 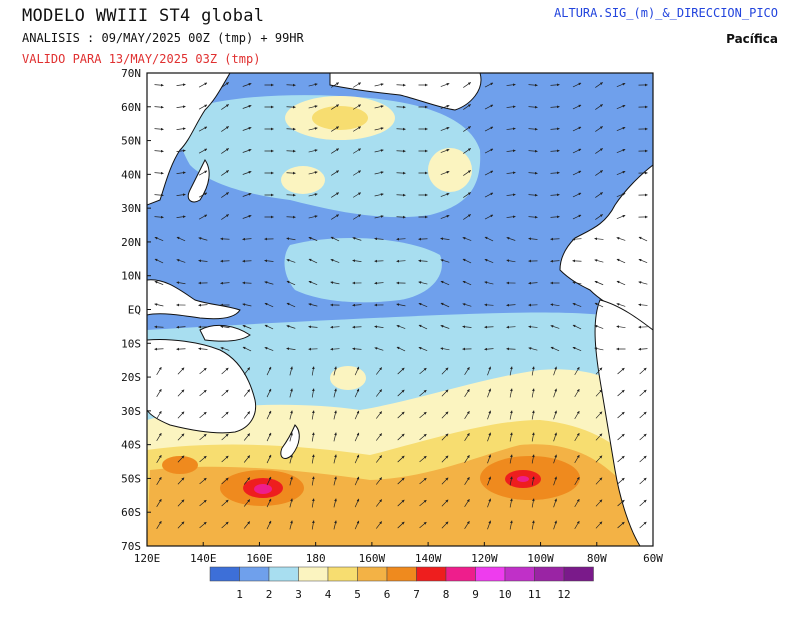 What do you see at coordinates (475, 594) in the screenshot?
I see `legend-label: 9` at bounding box center [475, 594].